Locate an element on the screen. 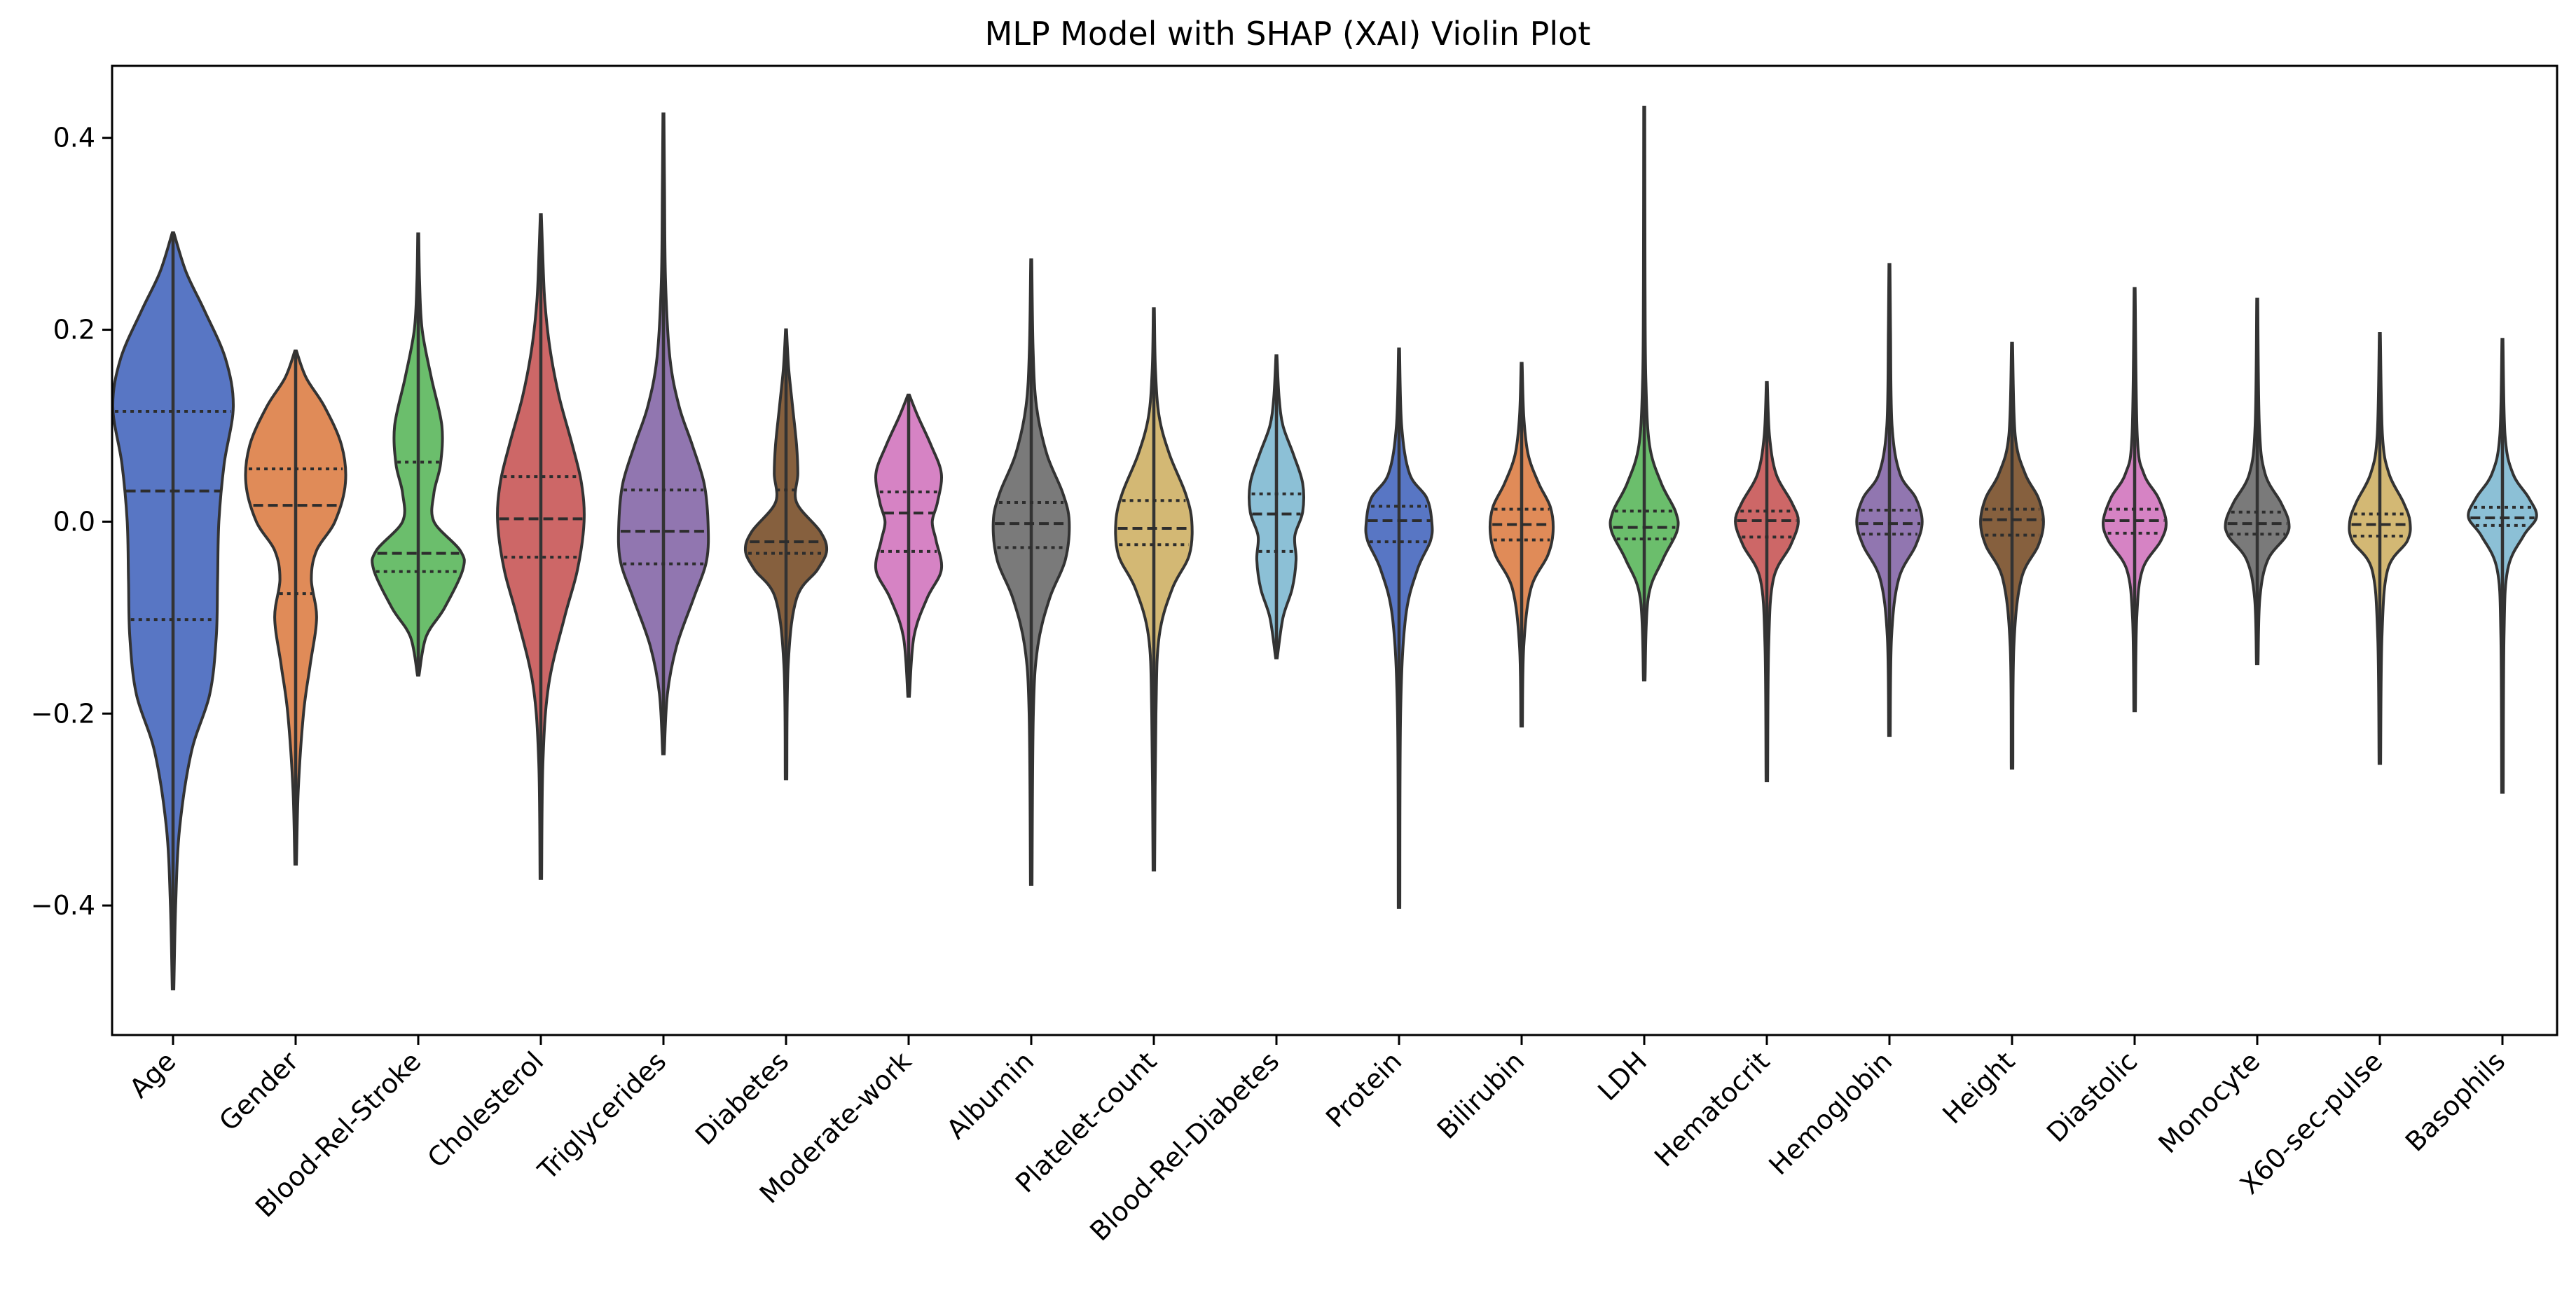 Image resolution: width=2576 pixels, height=1295 pixels. x-tick-label: Cholesterol is located at coordinates (486, 1110).